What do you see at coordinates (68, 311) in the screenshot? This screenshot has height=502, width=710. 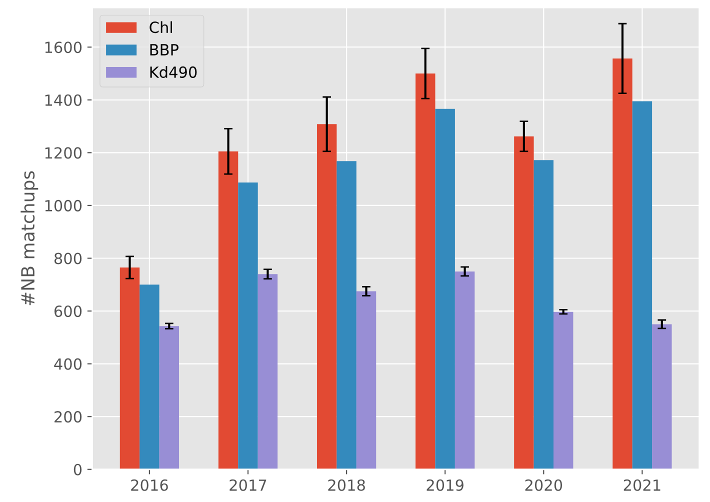 I see `y-tick-label: 600` at bounding box center [68, 311].